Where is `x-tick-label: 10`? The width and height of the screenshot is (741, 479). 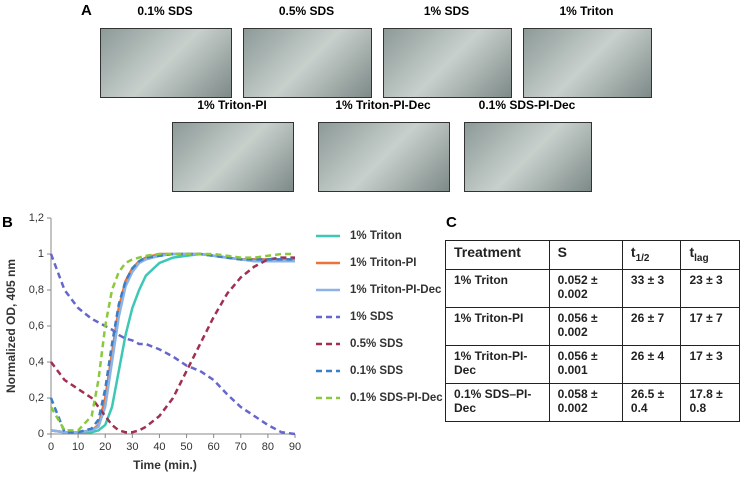
x-tick-label: 10 is located at coordinates (78, 447).